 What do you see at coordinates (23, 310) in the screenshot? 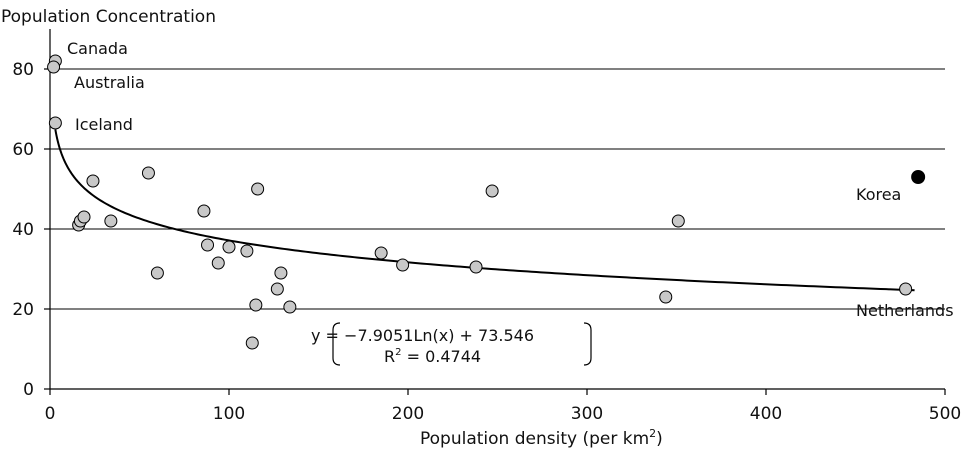
I see `y-tick-label-20: 20` at bounding box center [23, 310].